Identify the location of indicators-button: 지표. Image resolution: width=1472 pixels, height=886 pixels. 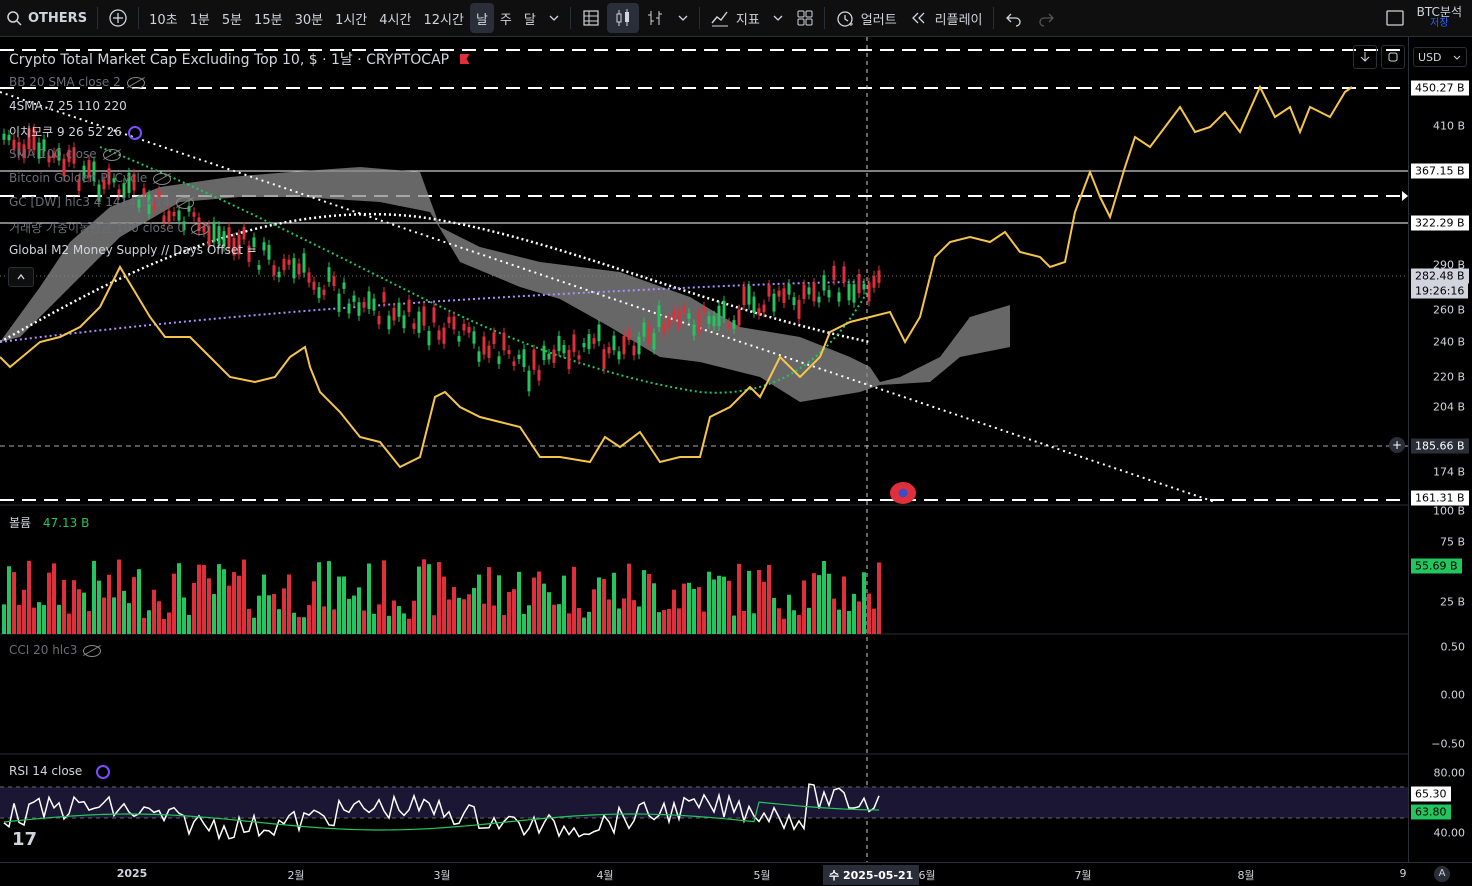
(735, 18).